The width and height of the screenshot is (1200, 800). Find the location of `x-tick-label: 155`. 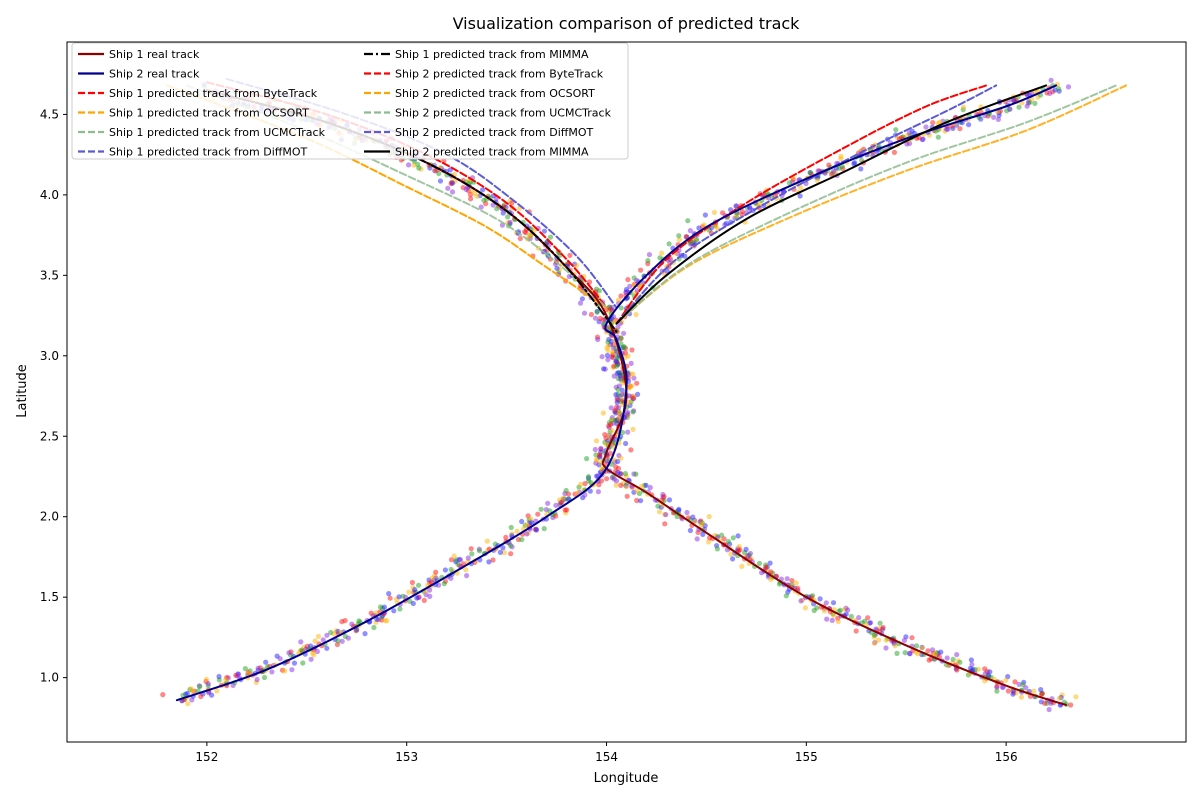

x-tick-label: 155 is located at coordinates (806, 757).